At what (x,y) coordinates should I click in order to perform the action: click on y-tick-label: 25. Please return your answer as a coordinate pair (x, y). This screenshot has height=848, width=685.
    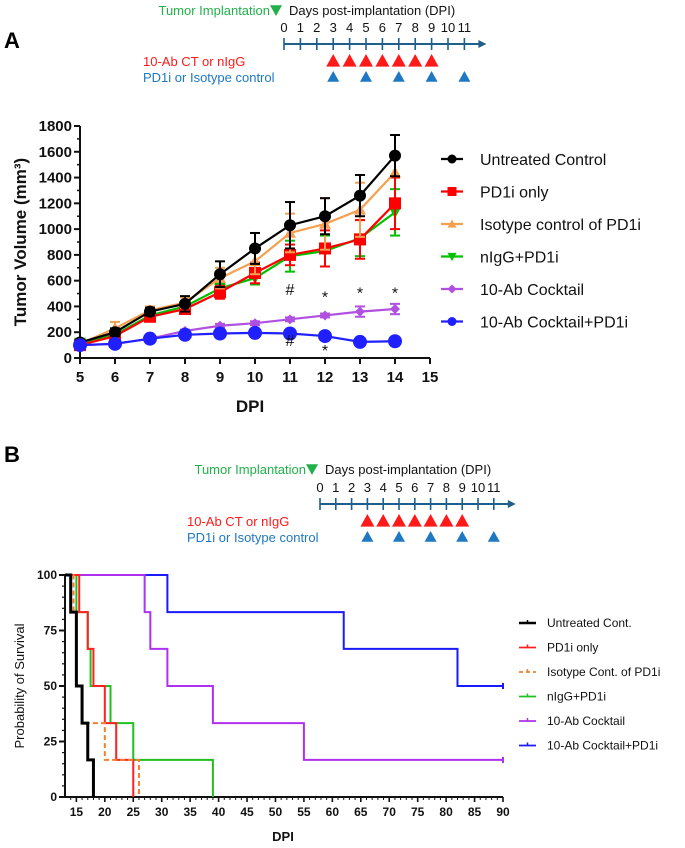
    Looking at the image, I should click on (51, 742).